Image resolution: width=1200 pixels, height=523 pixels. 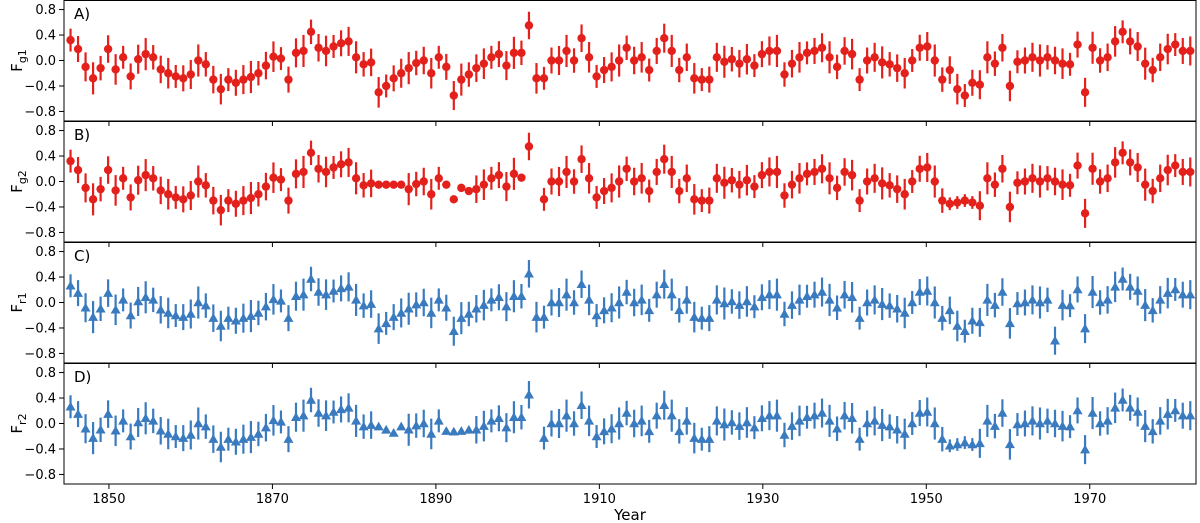 What do you see at coordinates (40, 354) in the screenshot?
I see `y-tick-label: −0.8` at bounding box center [40, 354].